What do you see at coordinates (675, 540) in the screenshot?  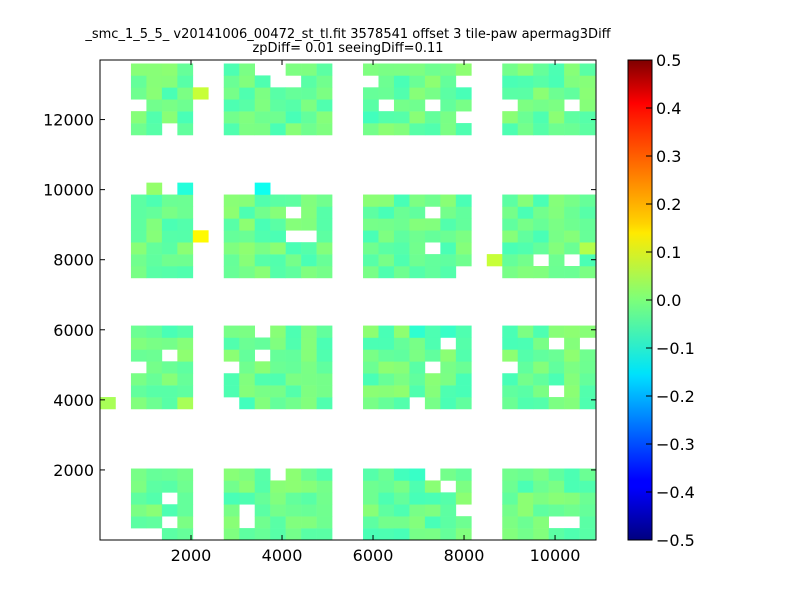 I see `colorbar-tick-label: −0.5` at bounding box center [675, 540].